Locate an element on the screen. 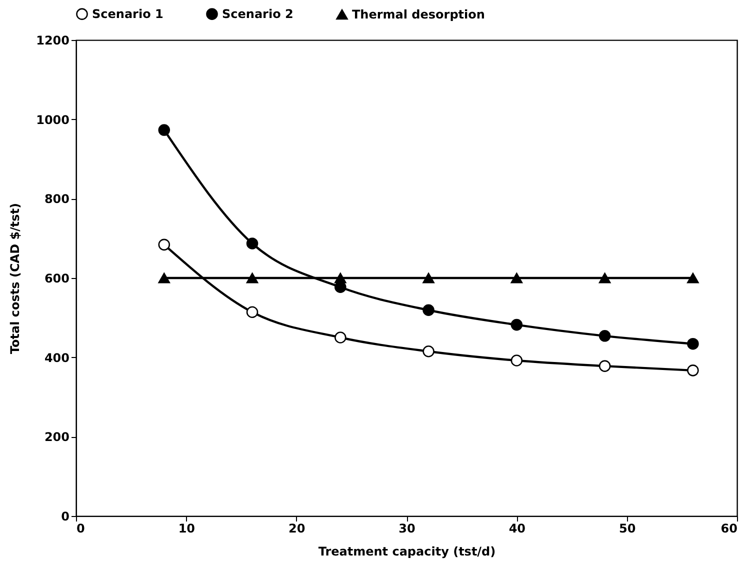  y-tick-label: 800 is located at coordinates (57, 199).